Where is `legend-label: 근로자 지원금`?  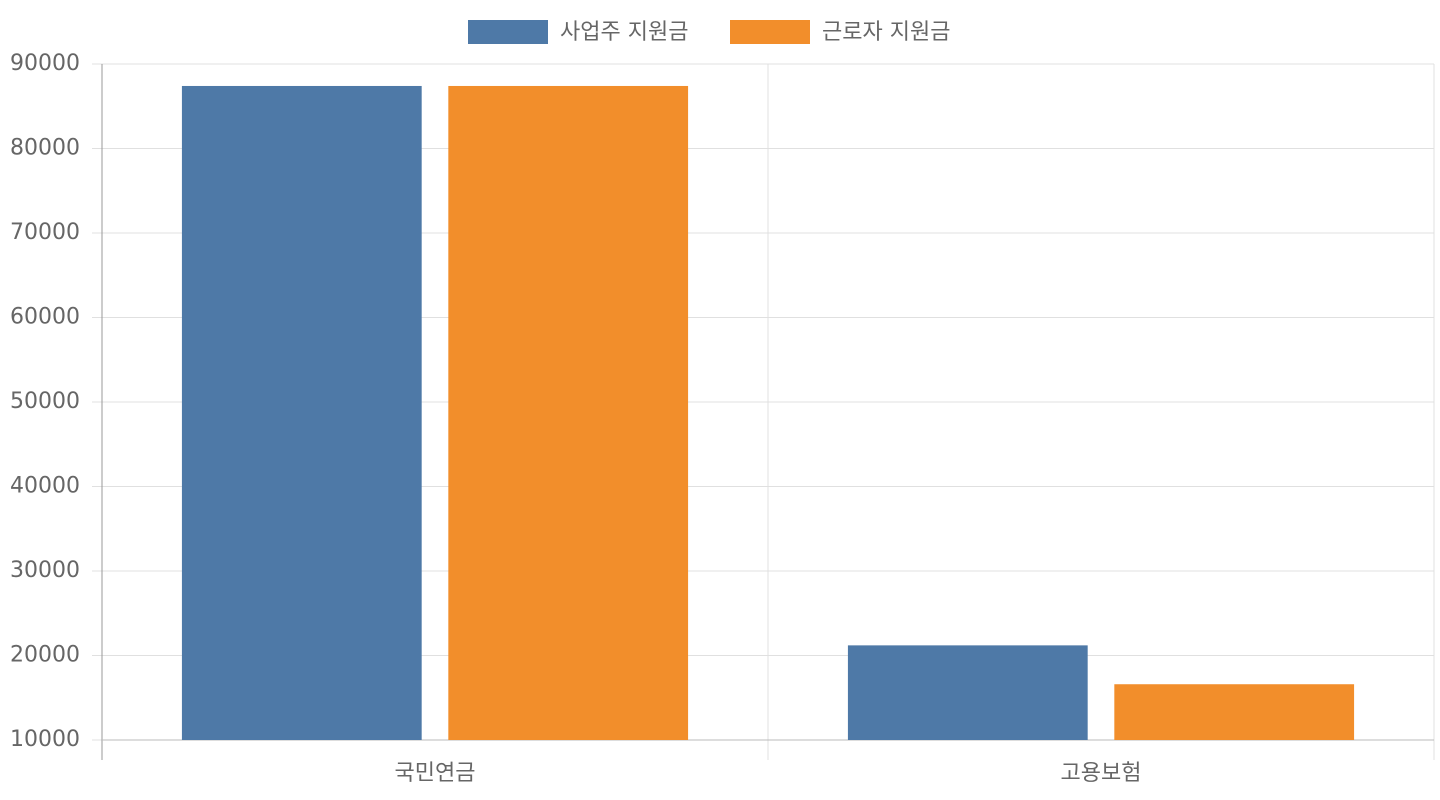 legend-label: 근로자 지원금 is located at coordinates (886, 32).